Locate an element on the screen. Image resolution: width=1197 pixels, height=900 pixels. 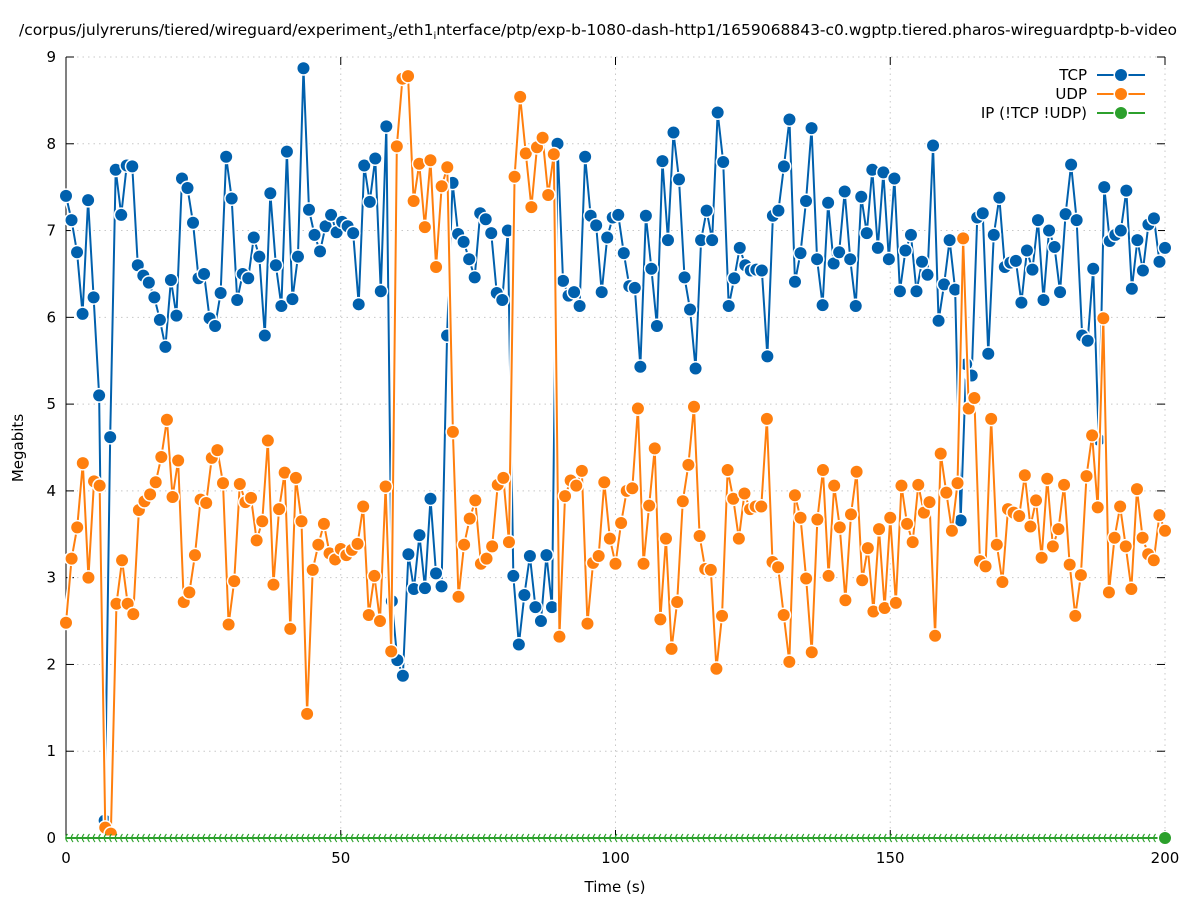
x-tick-label: 0 is located at coordinates (66, 858).